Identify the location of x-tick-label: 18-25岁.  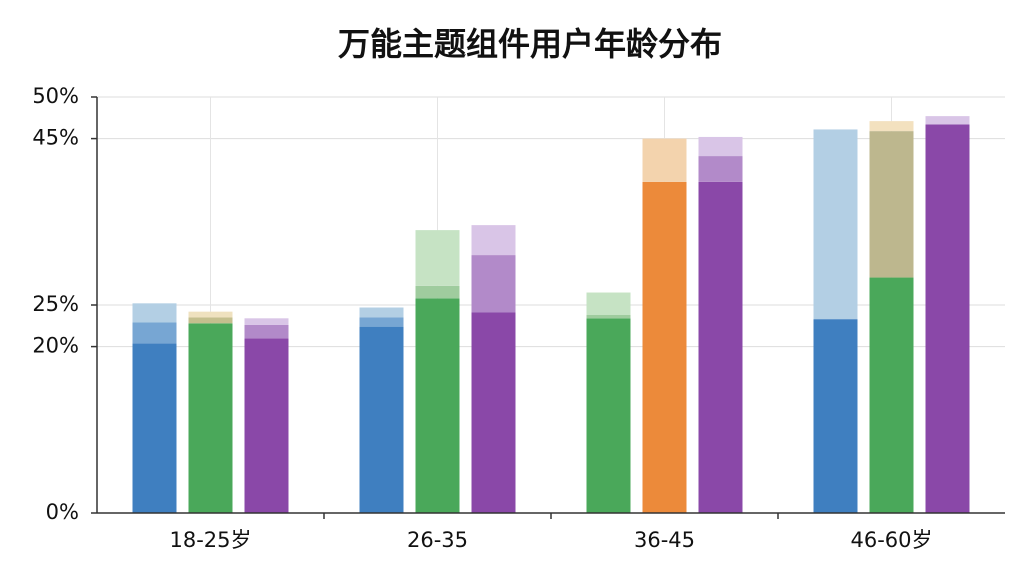
(210, 540).